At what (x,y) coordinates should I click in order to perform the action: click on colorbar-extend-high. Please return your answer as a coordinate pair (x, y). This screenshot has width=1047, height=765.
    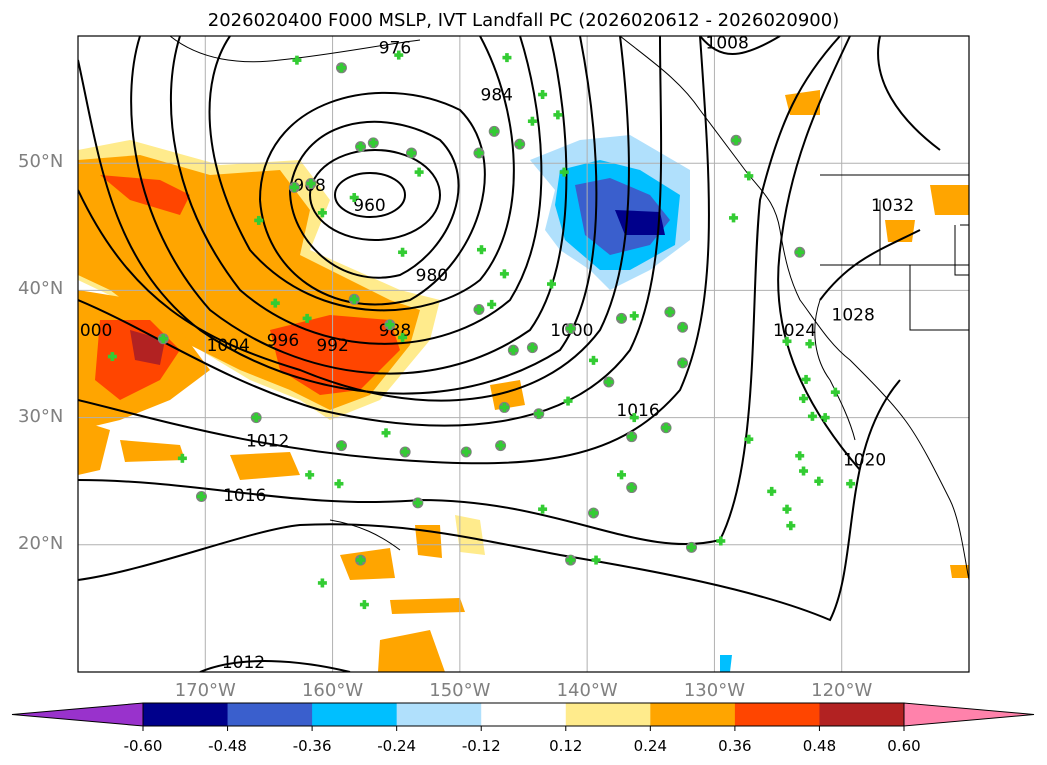
    Looking at the image, I should click on (969, 714).